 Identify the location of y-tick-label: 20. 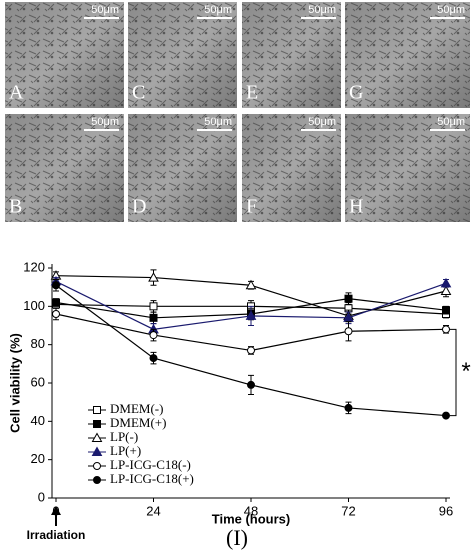
(38, 458).